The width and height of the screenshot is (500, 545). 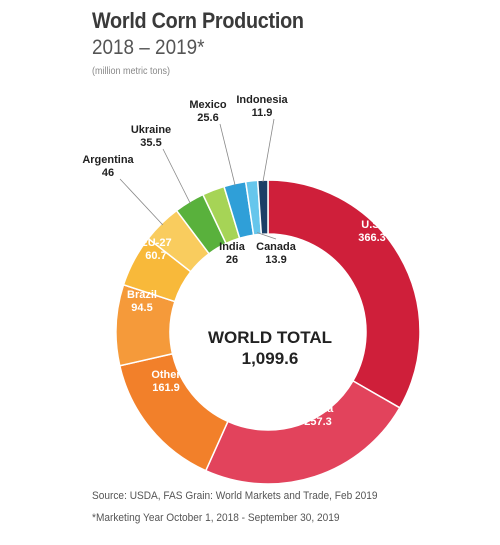 What do you see at coordinates (176, 176) in the screenshot?
I see `leader-ukraine` at bounding box center [176, 176].